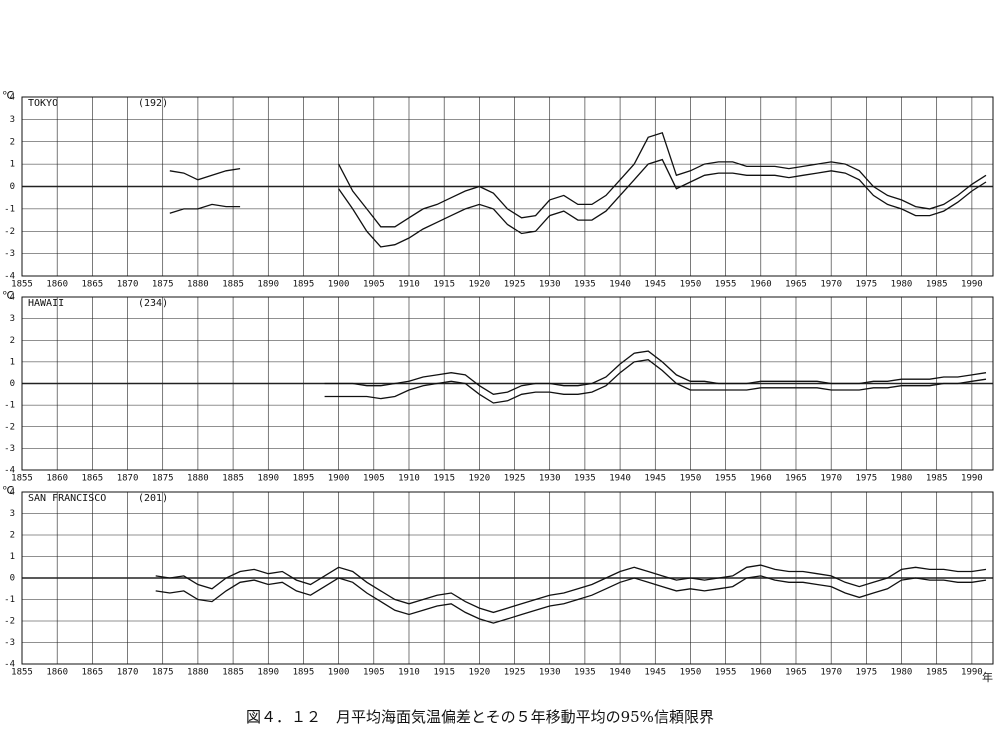 The height and width of the screenshot is (735, 1000). Describe the element at coordinates (67, 498) in the screenshot. I see `panel-title: SAN FRANCISCO` at that location.